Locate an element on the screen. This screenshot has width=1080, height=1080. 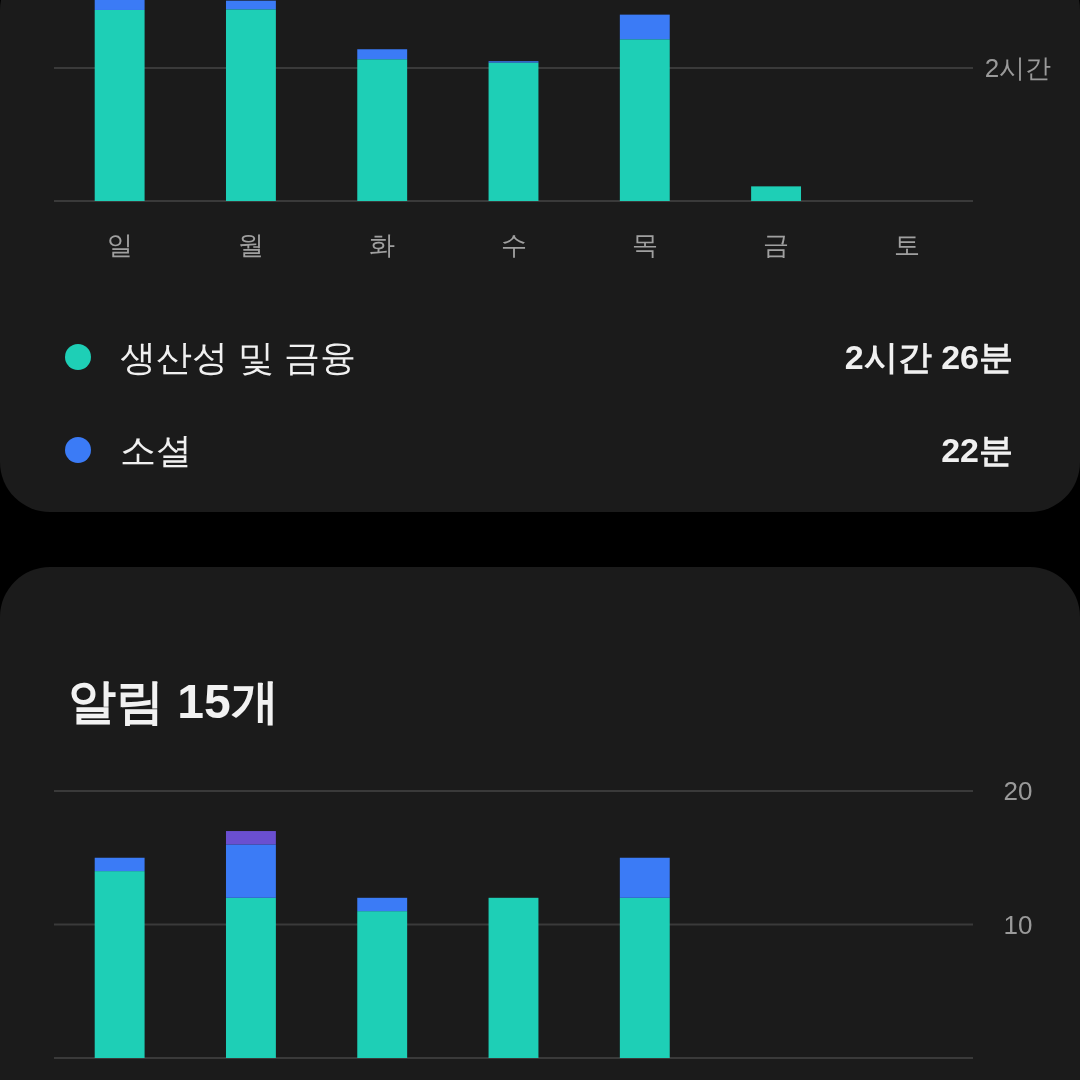
x-tick-label: 일 is located at coordinates (119, 245).